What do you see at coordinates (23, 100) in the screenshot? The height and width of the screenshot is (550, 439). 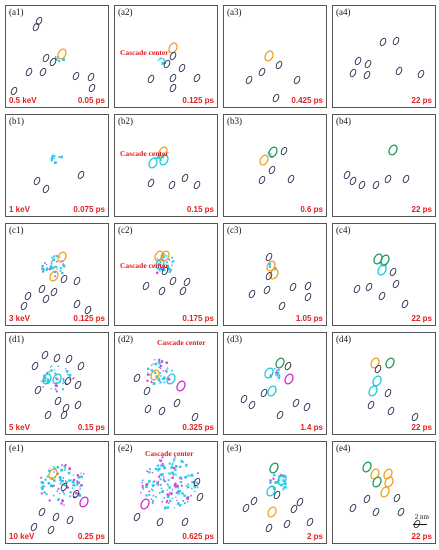 I see `pka-energy-label: 0.5 keV` at bounding box center [23, 100].